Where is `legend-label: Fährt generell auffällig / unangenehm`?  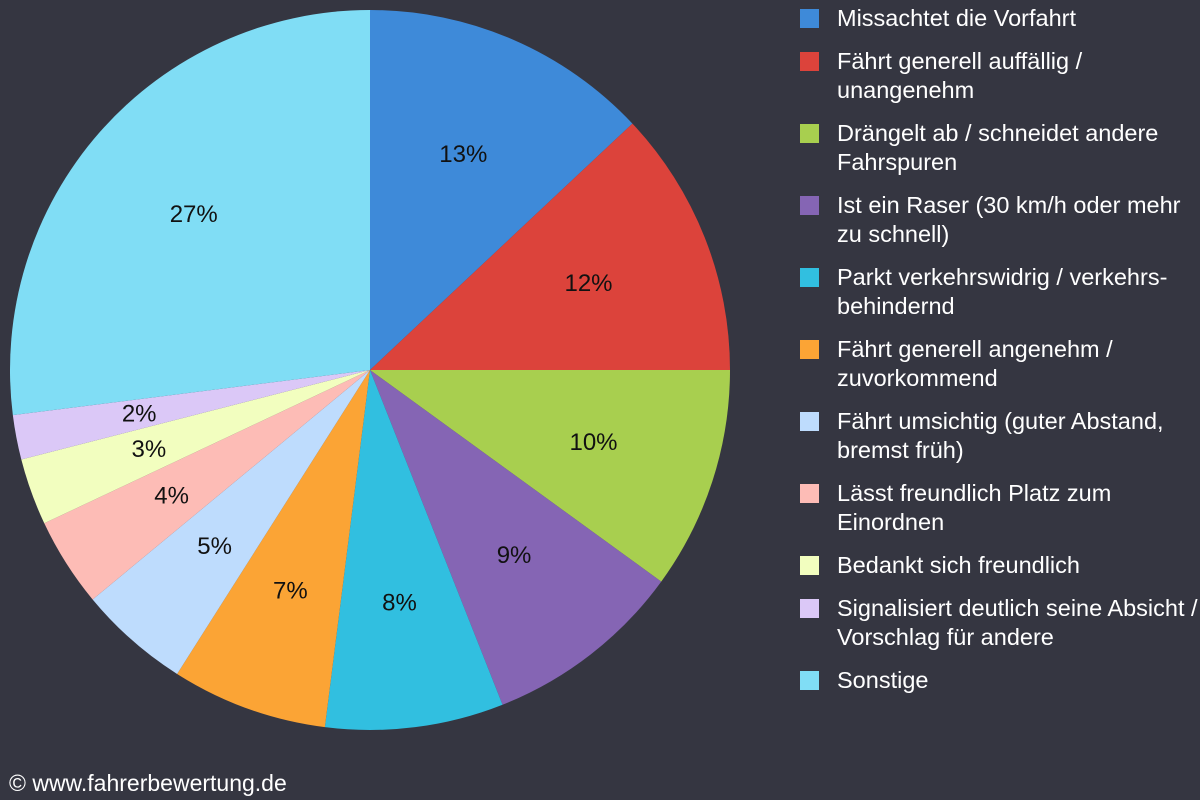 legend-label: Fährt generell auffällig / unangenehm is located at coordinates (960, 75).